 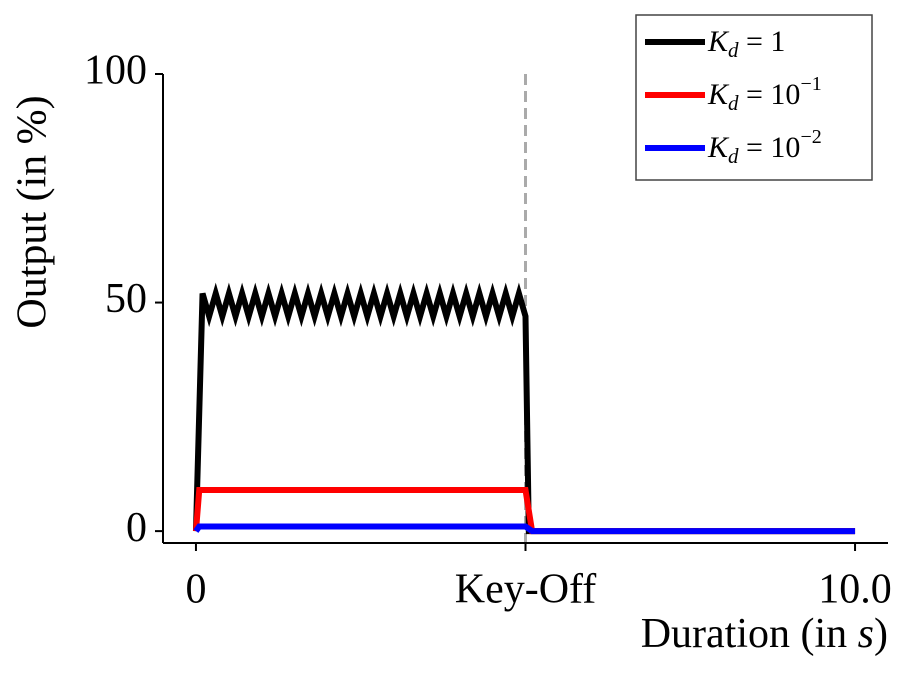 I want to click on x-tick-label: 0, so click(x=195, y=590).